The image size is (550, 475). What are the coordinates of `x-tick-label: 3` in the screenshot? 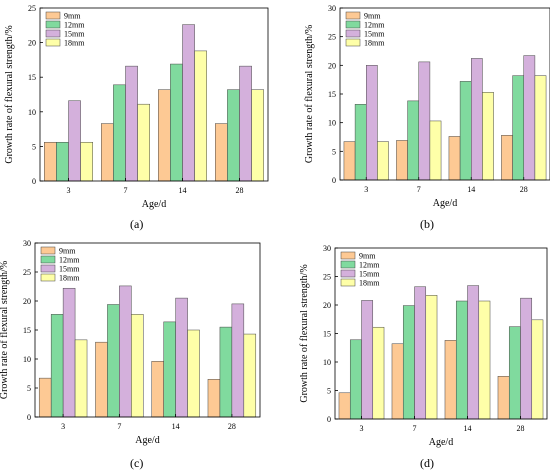 It's located at (366, 189).